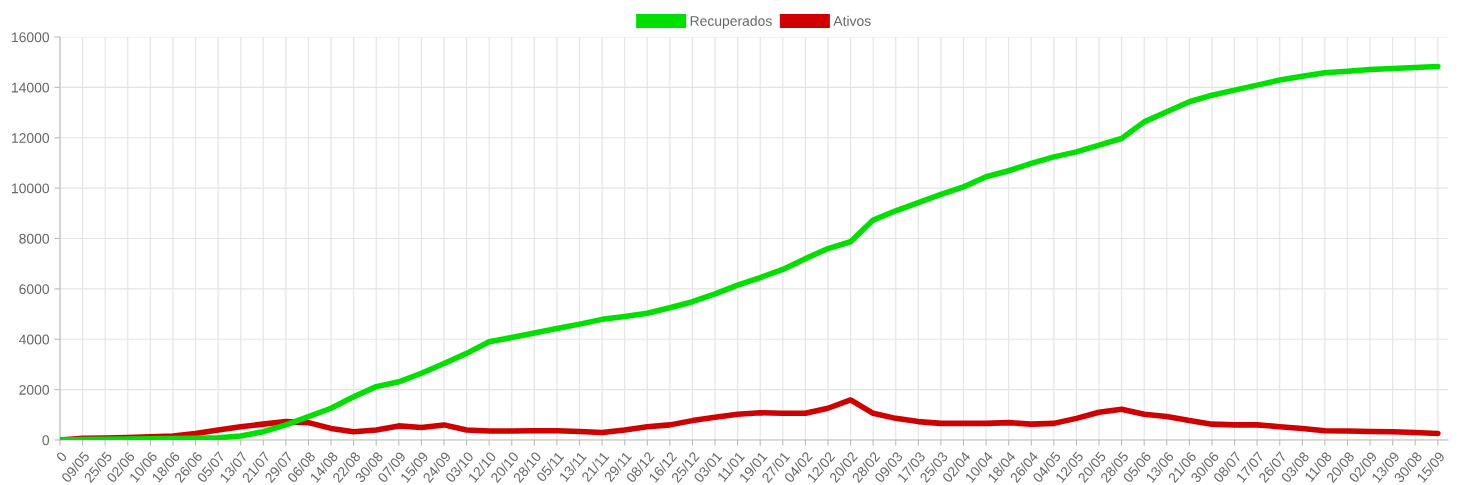  Describe the element at coordinates (31, 188) in the screenshot. I see `y-tick-label: 10000` at that location.